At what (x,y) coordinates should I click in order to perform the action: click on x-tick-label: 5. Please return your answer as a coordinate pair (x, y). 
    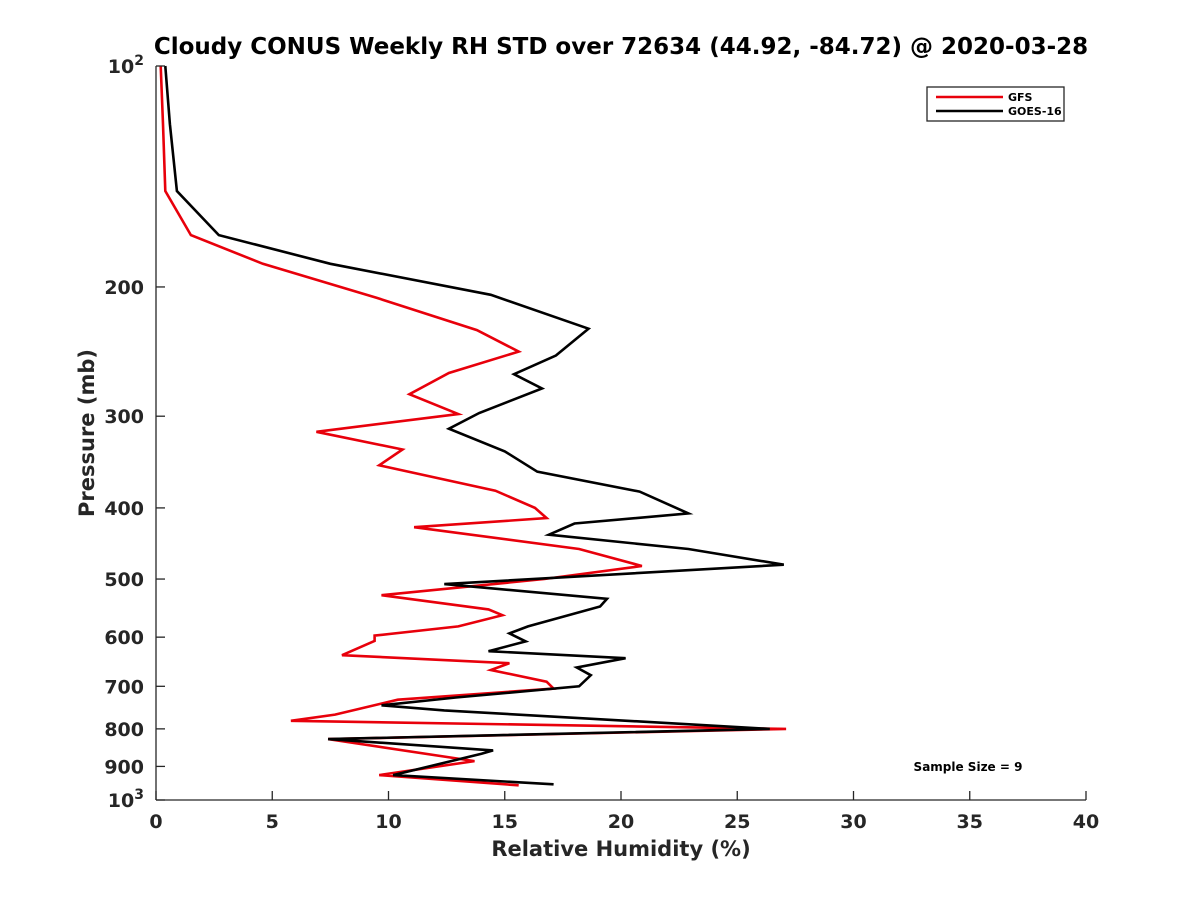
    Looking at the image, I should click on (272, 822).